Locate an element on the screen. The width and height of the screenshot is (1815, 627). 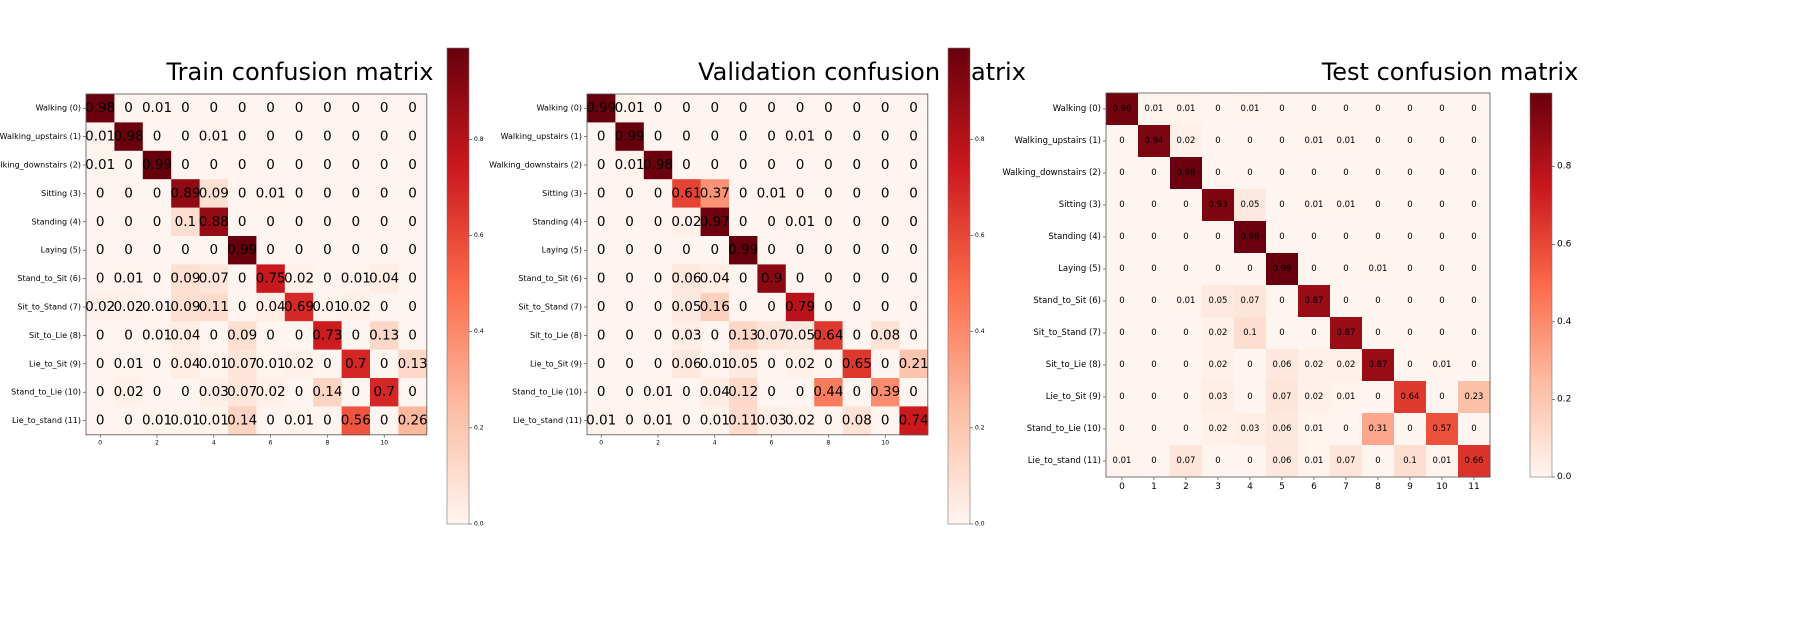
x-tick-label: 10 is located at coordinates (885, 443).